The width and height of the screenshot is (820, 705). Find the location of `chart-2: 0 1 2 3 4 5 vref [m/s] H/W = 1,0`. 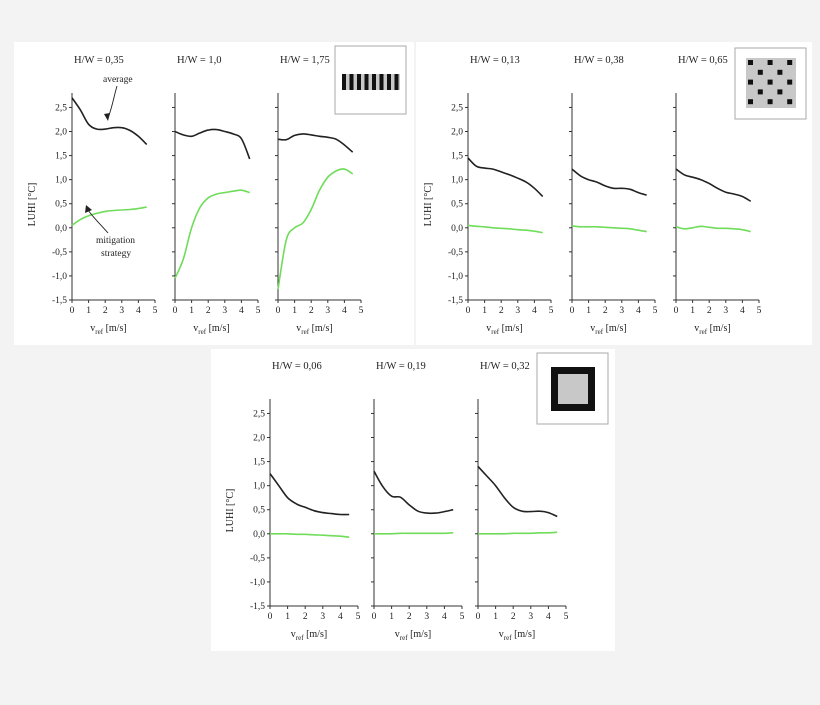

chart-2: 0 1 2 3 4 5 vref [m/s] H/W = 1,0 is located at coordinates (216, 195).